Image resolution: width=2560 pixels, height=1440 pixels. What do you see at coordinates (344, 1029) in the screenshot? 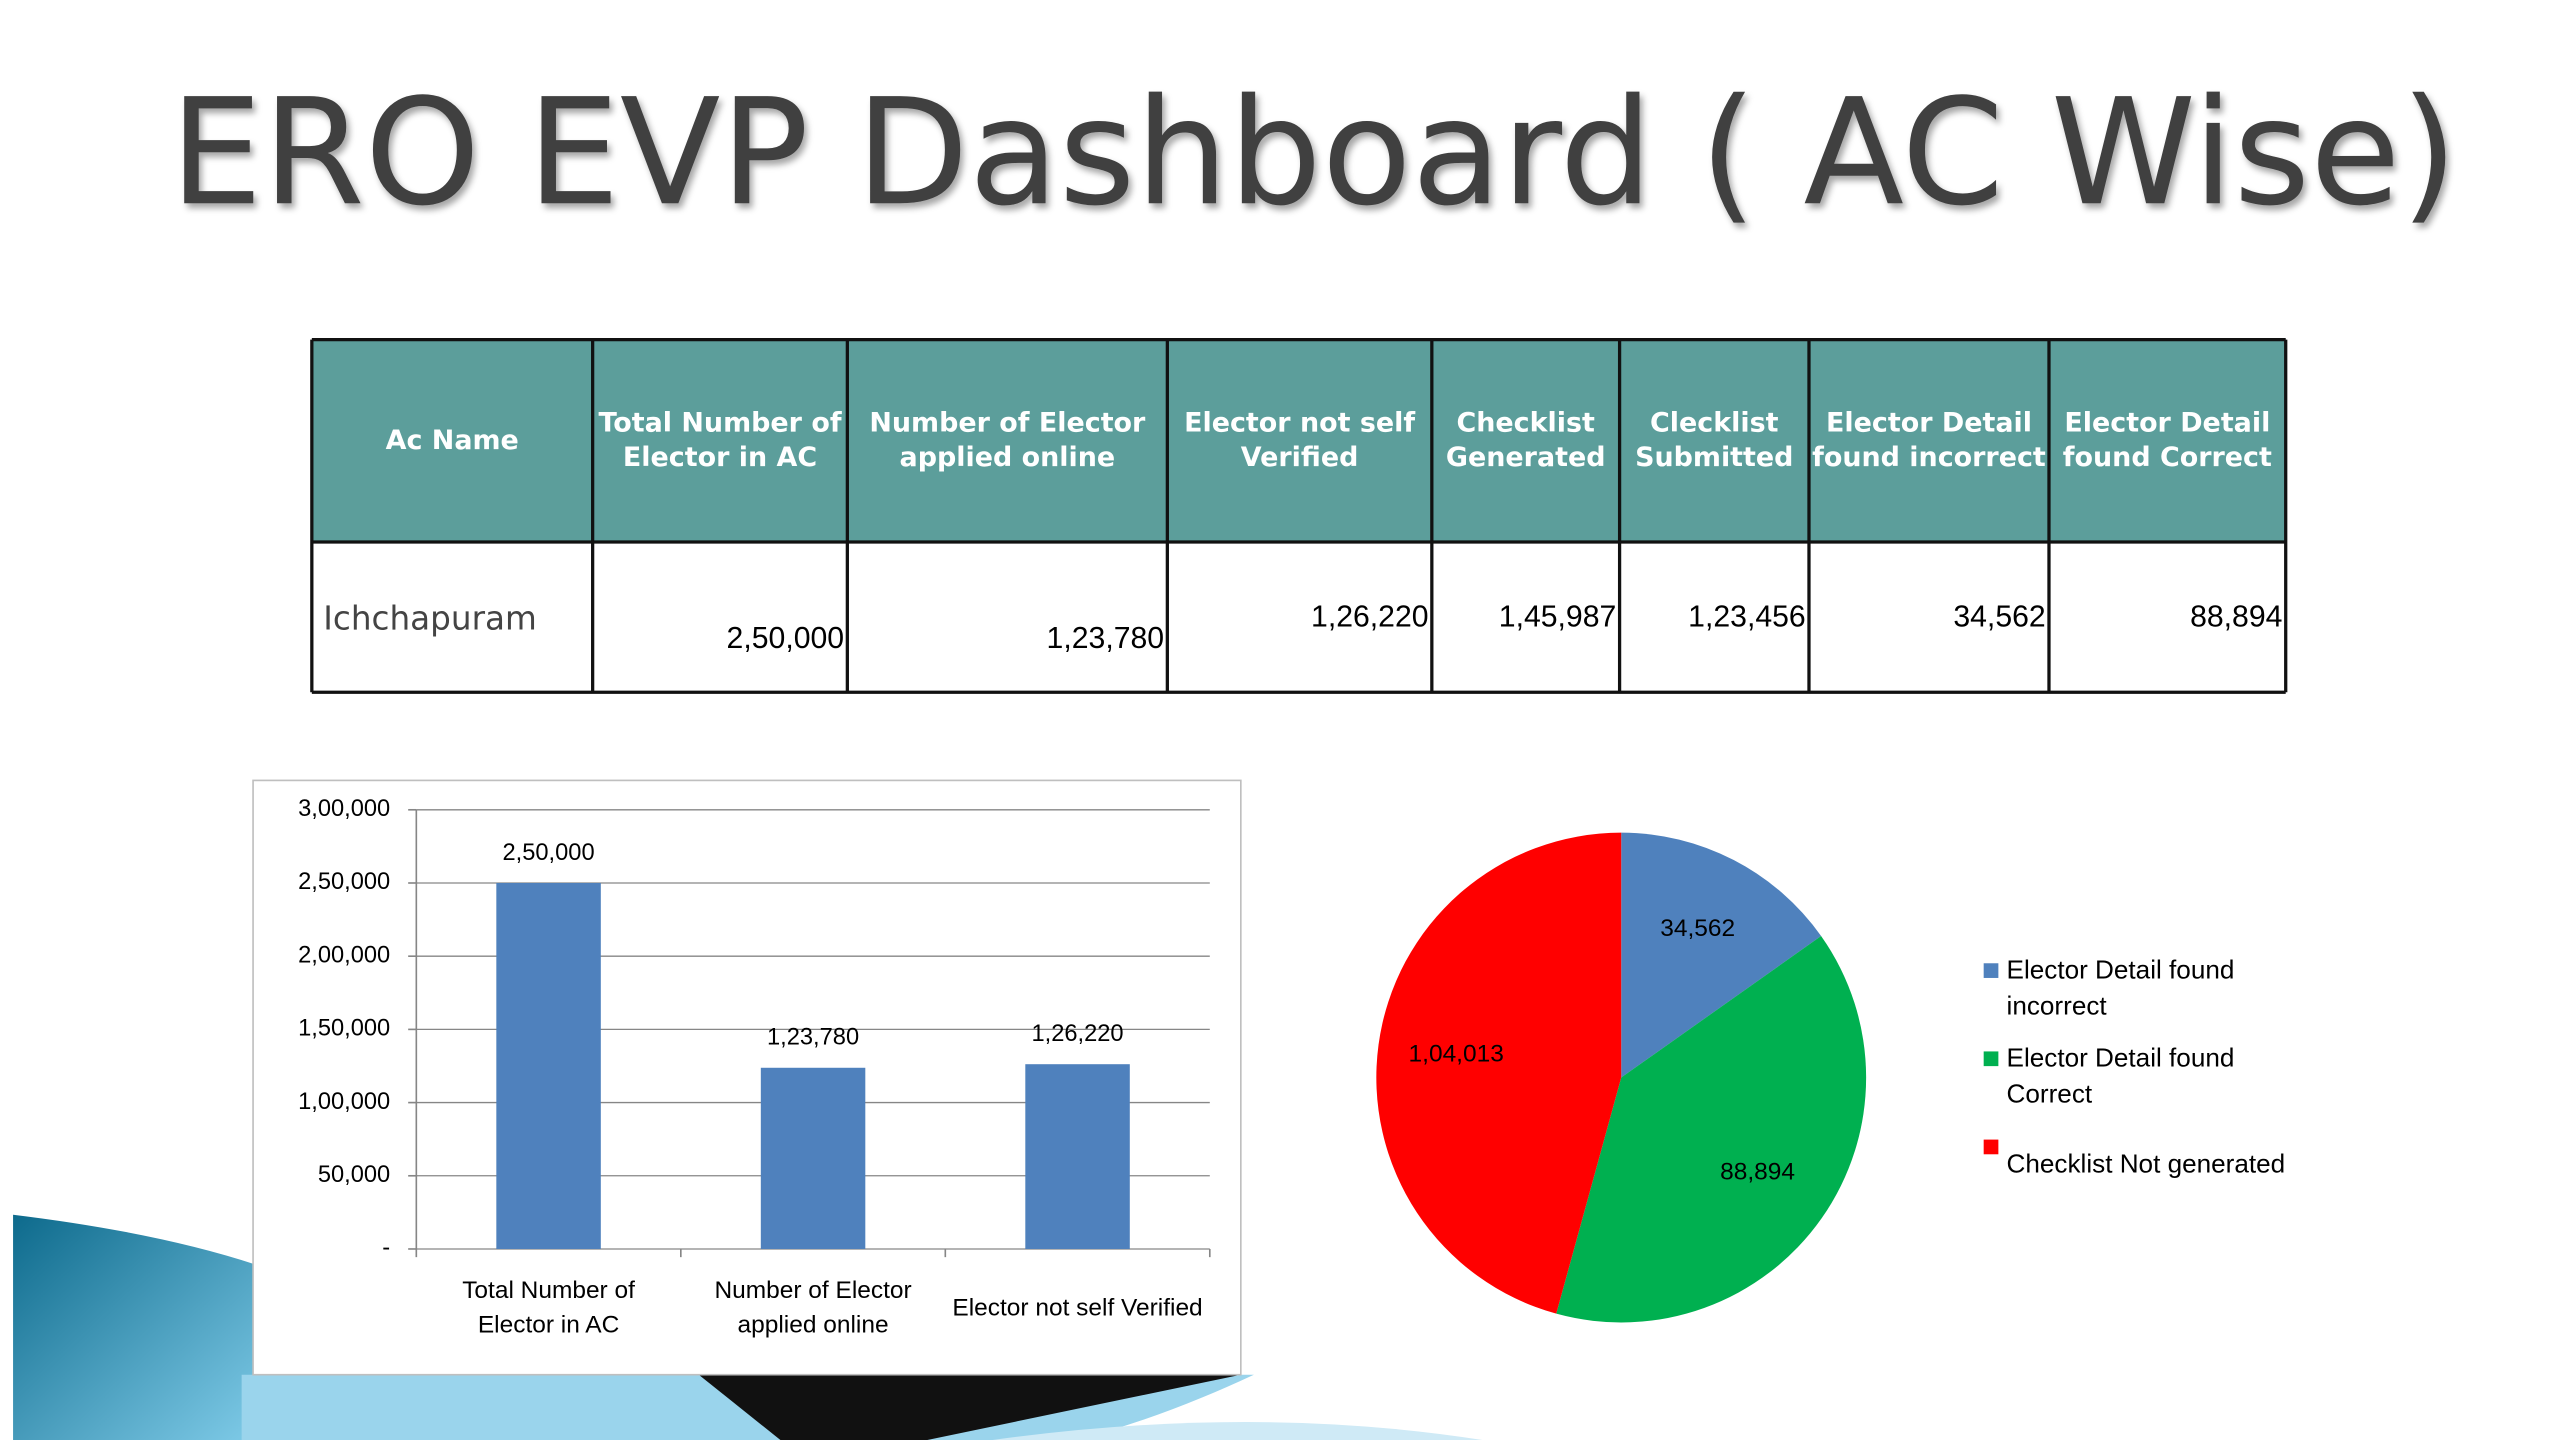
I see `y-tick-label: 1,50,000` at bounding box center [344, 1029].